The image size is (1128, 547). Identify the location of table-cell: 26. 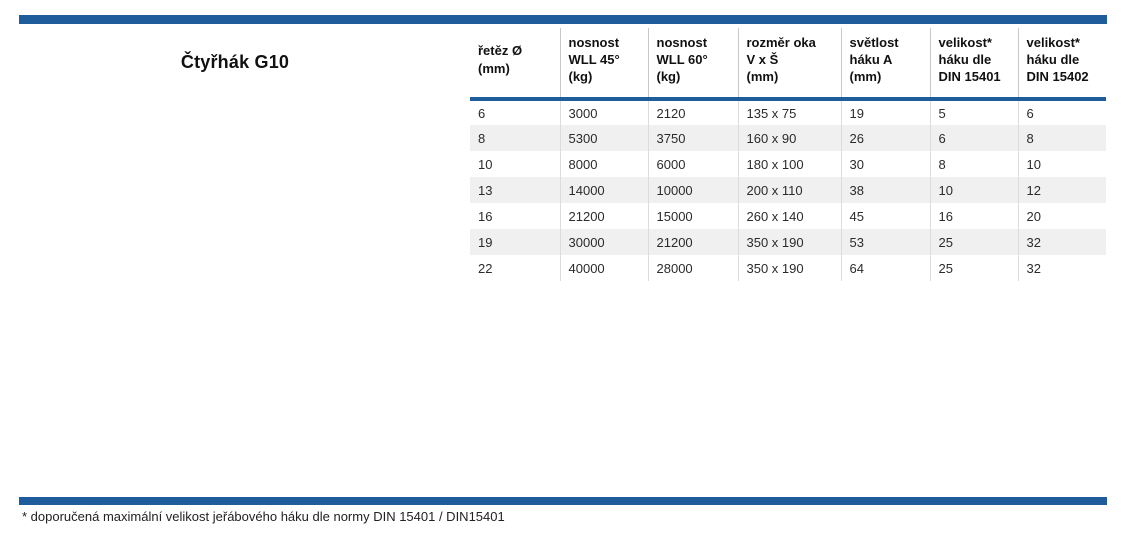
(886, 138).